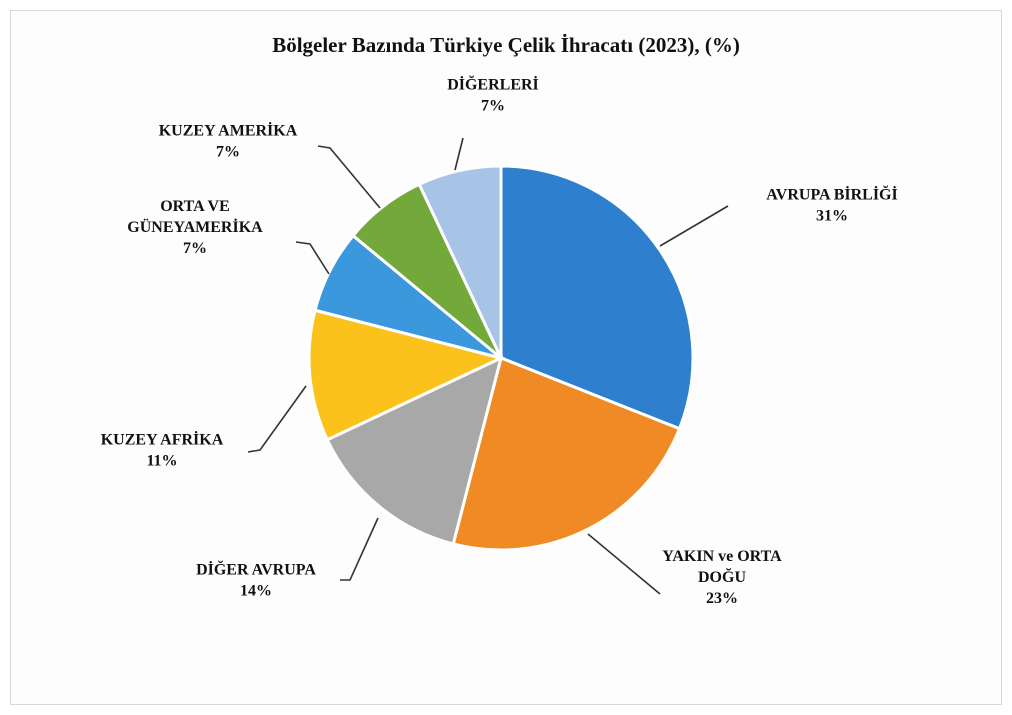 Image resolution: width=1012 pixels, height=715 pixels. I want to click on slice-category-label: DİĞER AVRUPA, so click(256, 569).